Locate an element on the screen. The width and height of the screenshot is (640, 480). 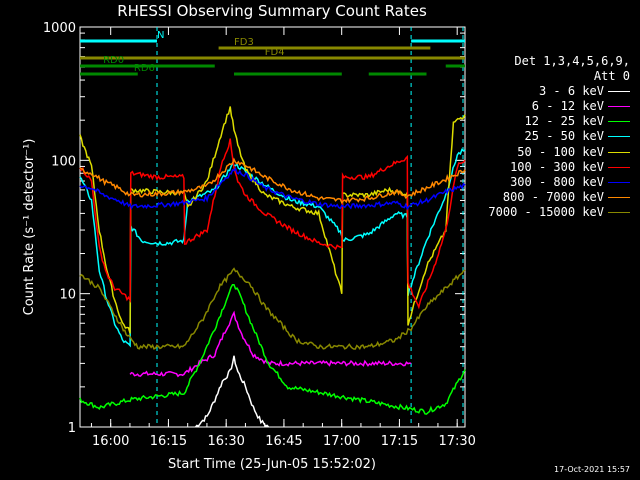
x-tick-label: 16:30 is located at coordinates (225, 441).